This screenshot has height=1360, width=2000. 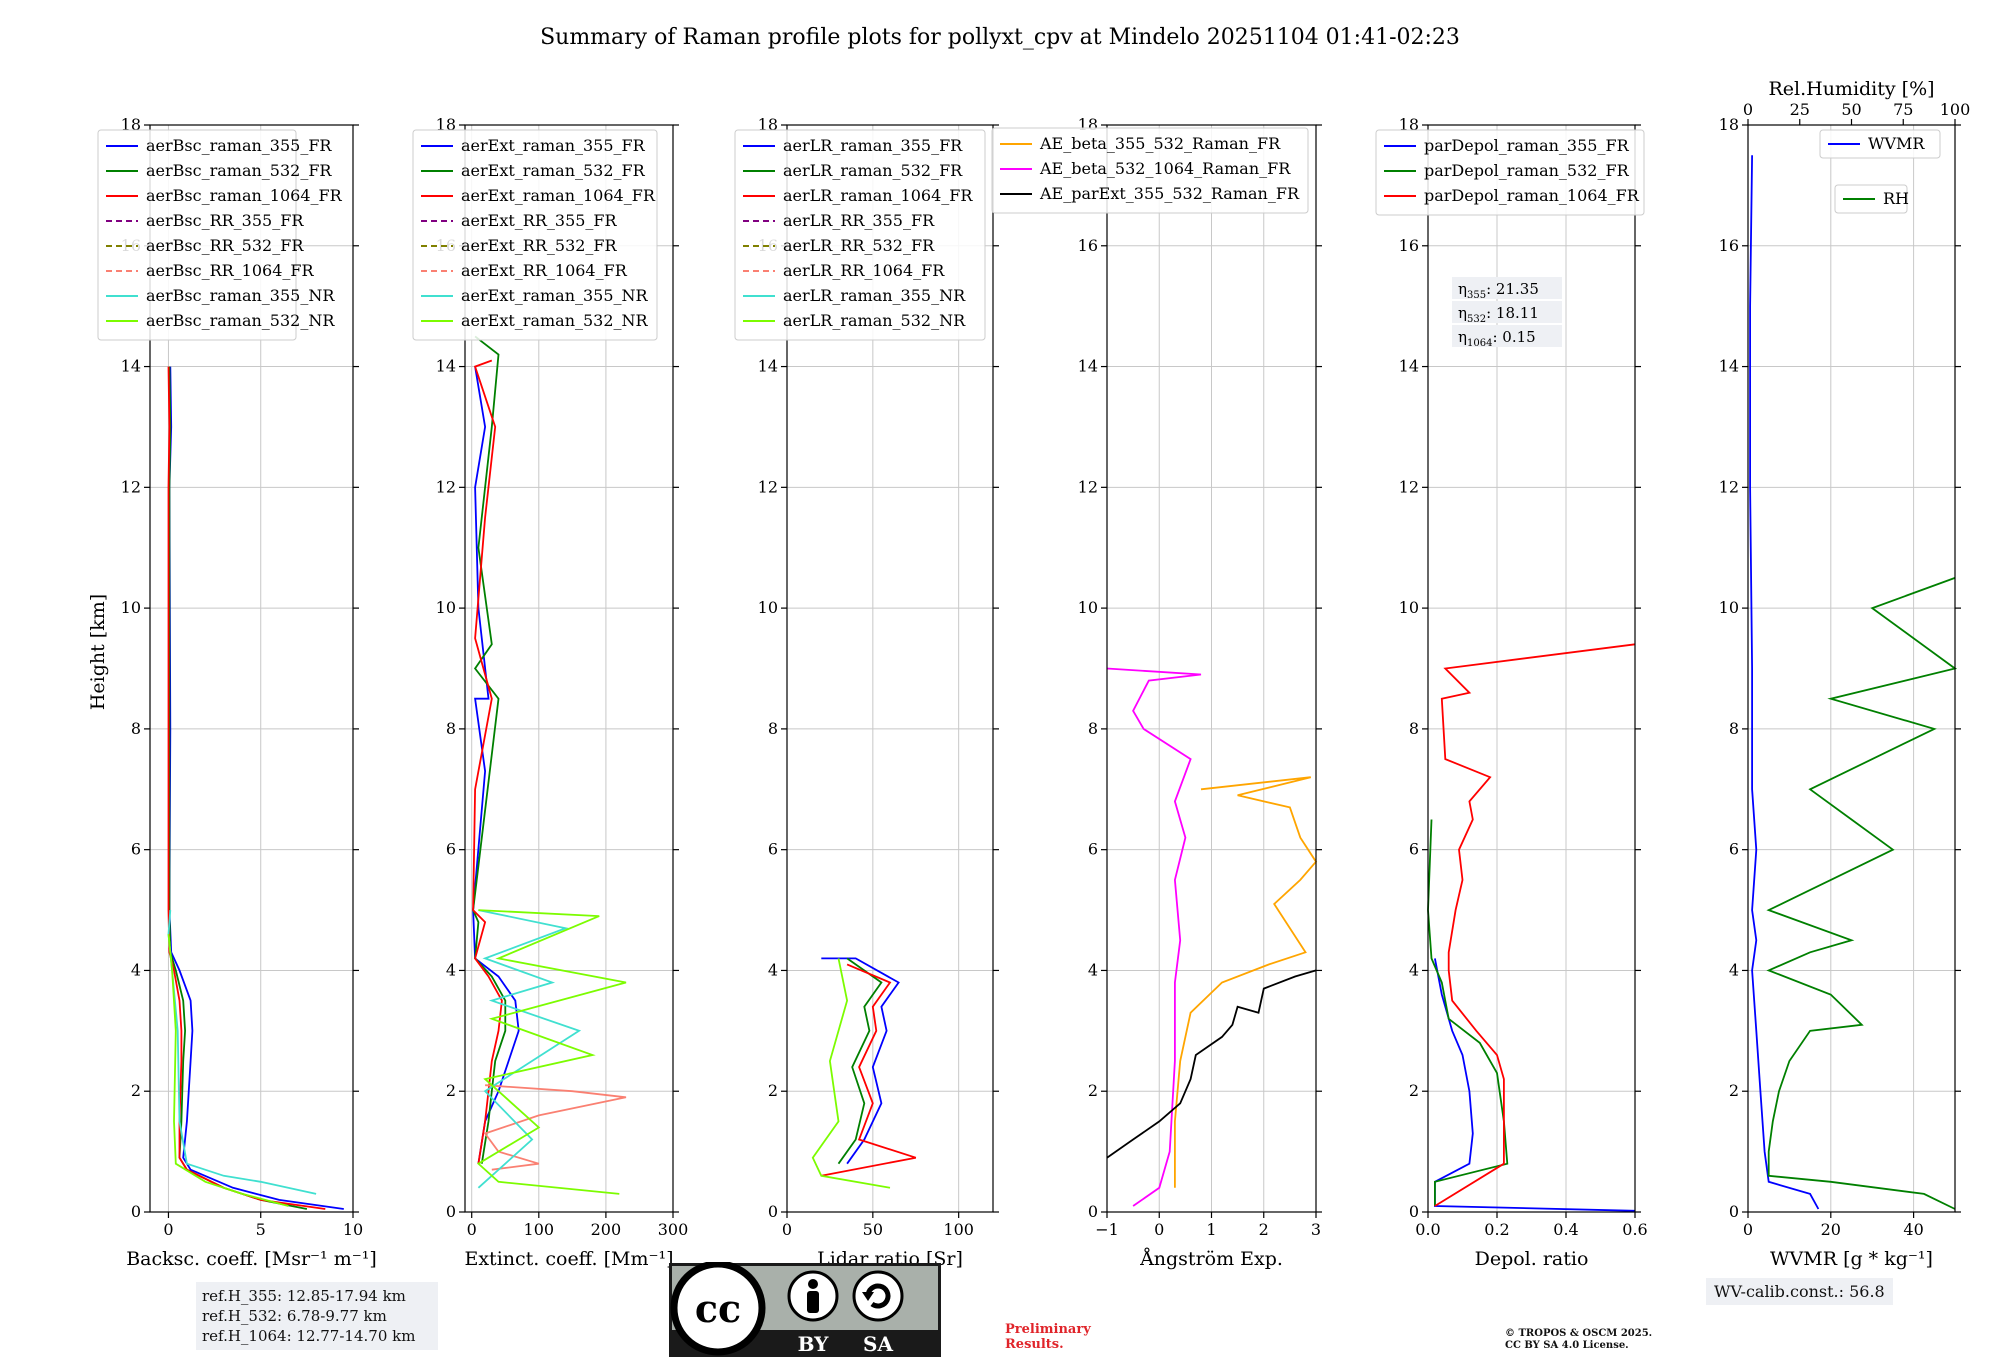 I want to click on legend-label: parDepol_raman_1064_FR, so click(x=1532, y=195).